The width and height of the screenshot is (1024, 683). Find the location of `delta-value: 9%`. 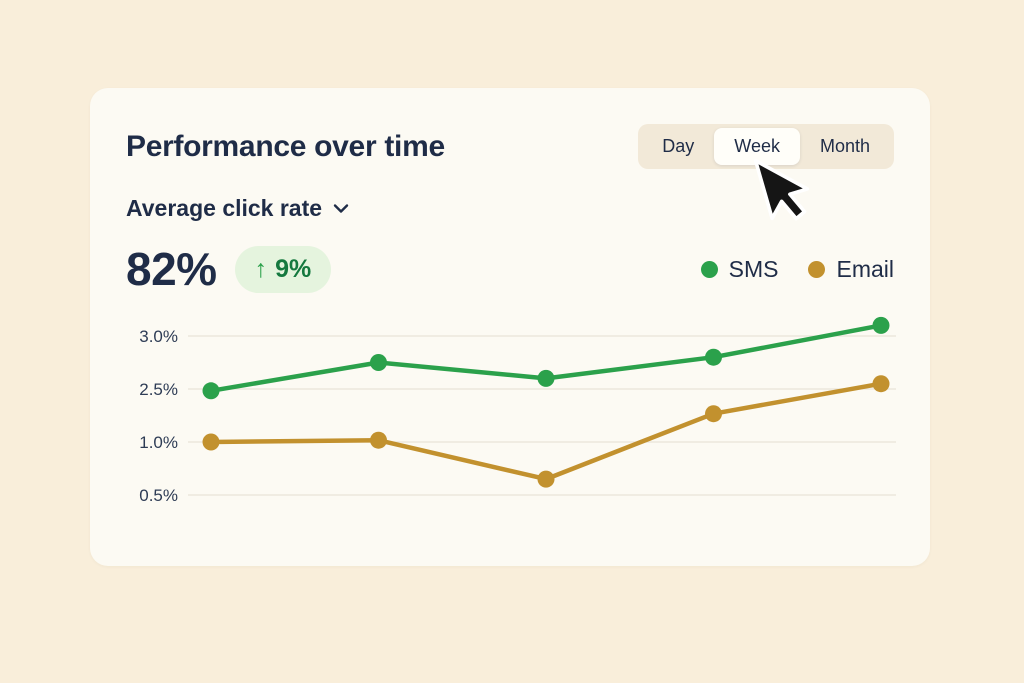

delta-value: 9% is located at coordinates (293, 268).